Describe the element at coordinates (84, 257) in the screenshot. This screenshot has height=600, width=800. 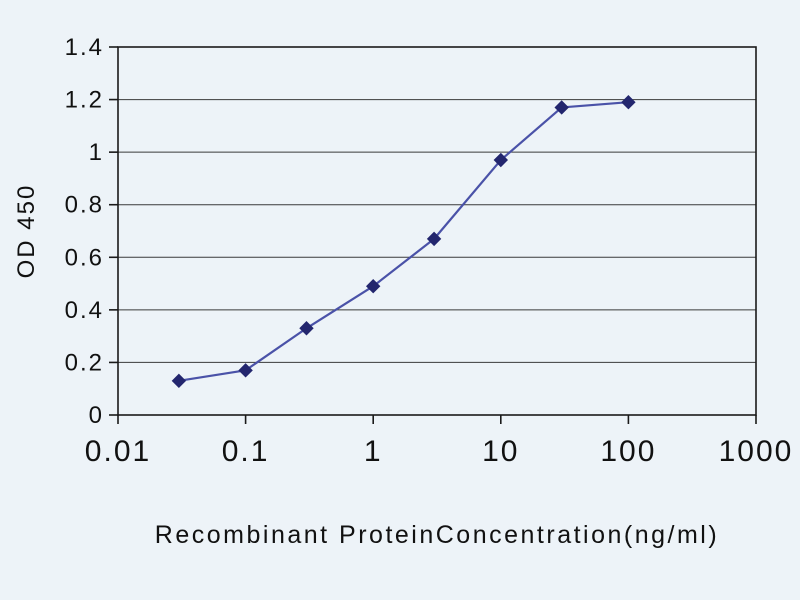
I see `y-tick-label: 0.6` at that location.